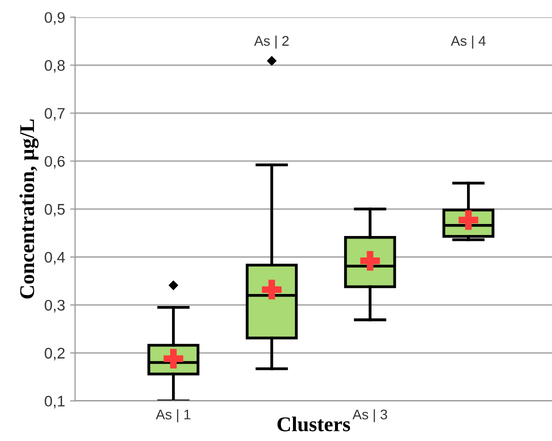 This screenshot has width=552, height=441. What do you see at coordinates (314, 424) in the screenshot?
I see `x-axis-title: Clusters` at bounding box center [314, 424].